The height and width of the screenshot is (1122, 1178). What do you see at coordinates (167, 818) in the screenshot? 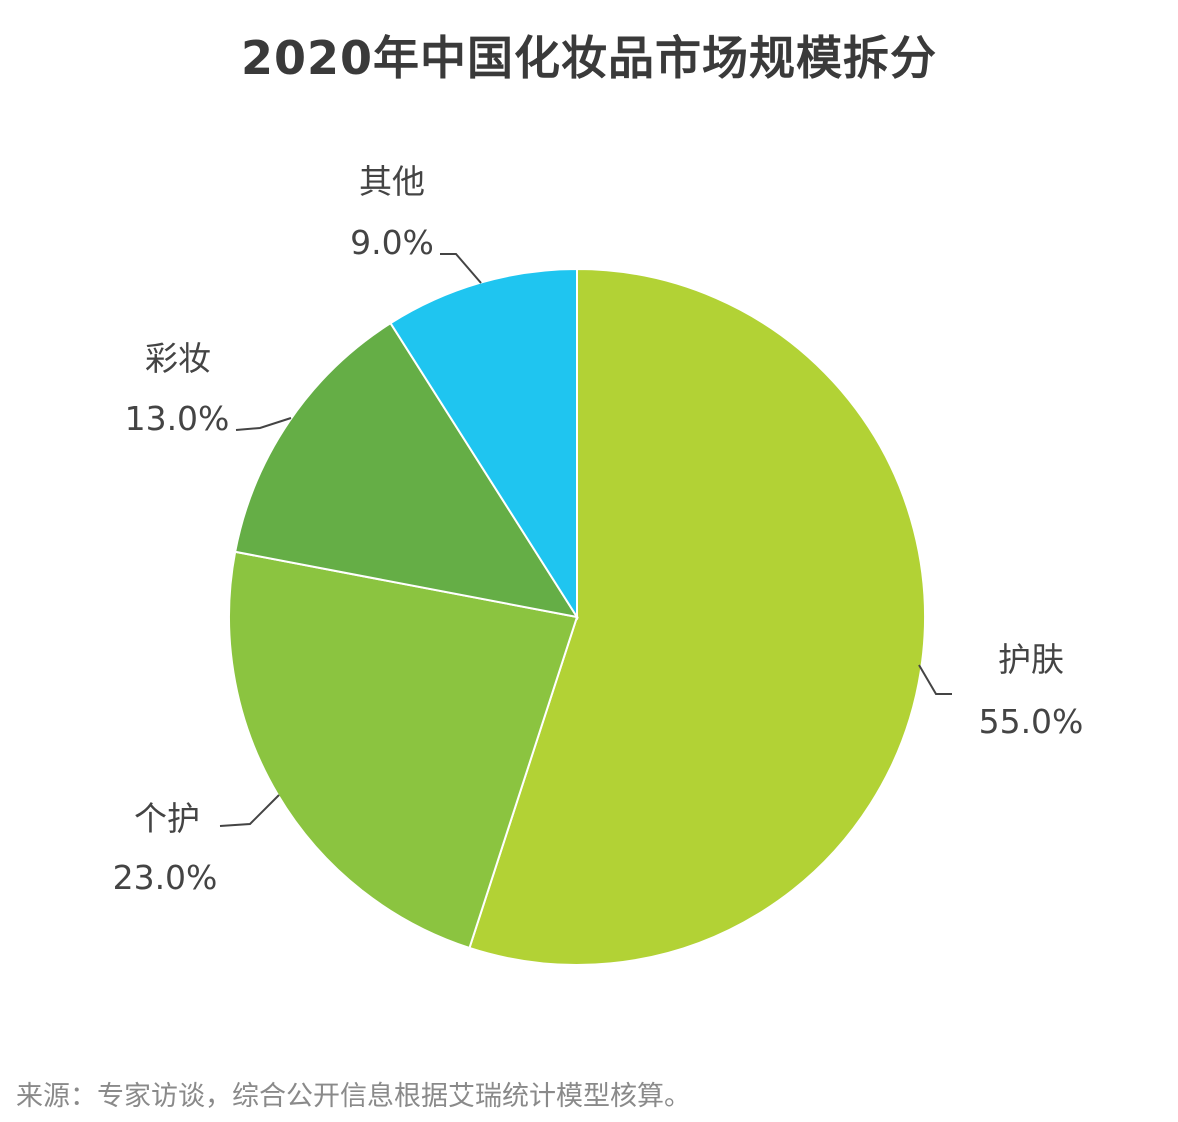
I see `slice-name-label: 个护` at bounding box center [167, 818].